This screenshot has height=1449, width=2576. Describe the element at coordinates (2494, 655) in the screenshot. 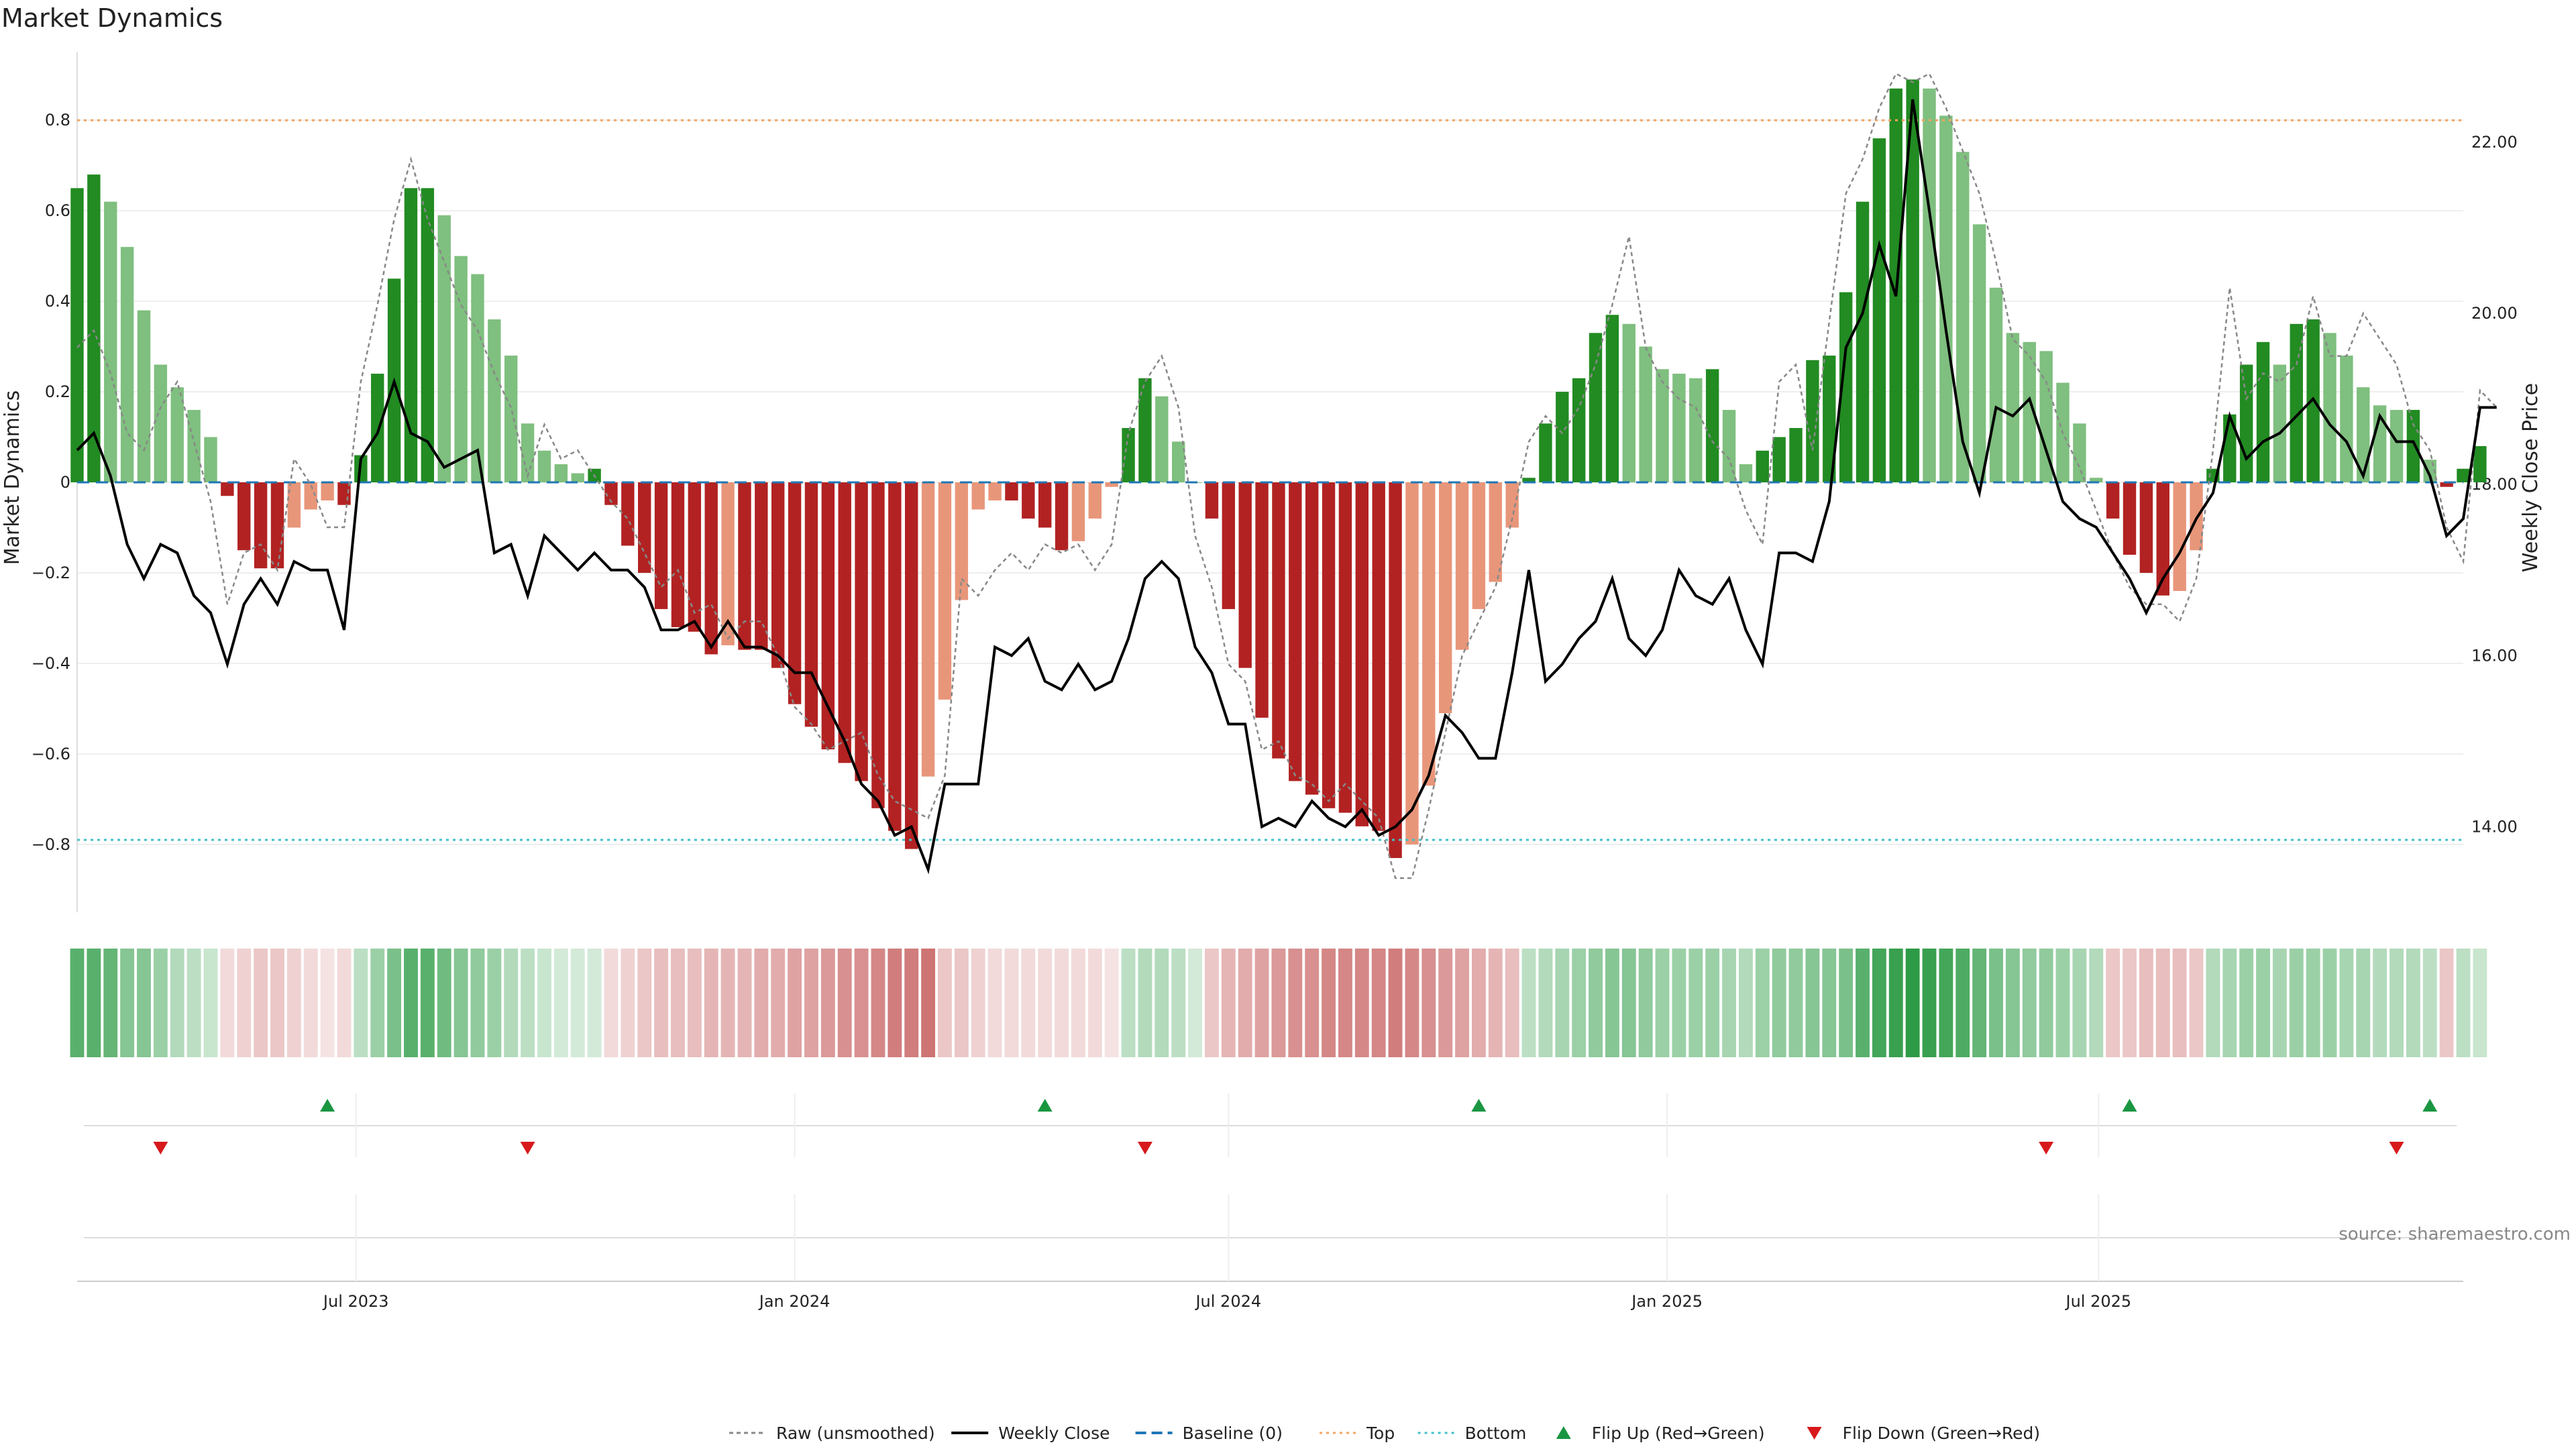

I see `y2-tick-label: 16.00` at that location.